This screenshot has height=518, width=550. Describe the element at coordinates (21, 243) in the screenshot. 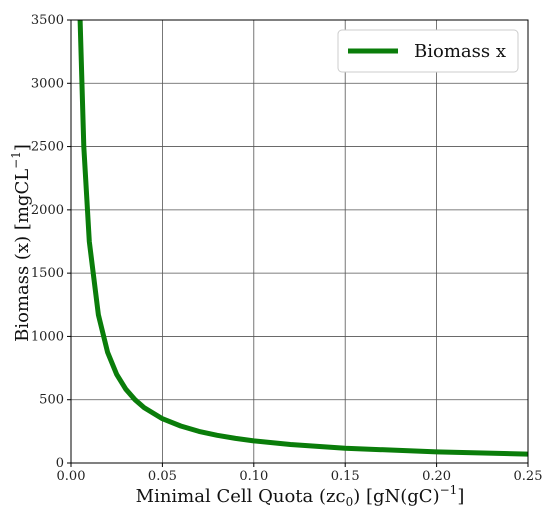

I see `y-axis-label: Biomass (x) [mgCL−1]` at that location.